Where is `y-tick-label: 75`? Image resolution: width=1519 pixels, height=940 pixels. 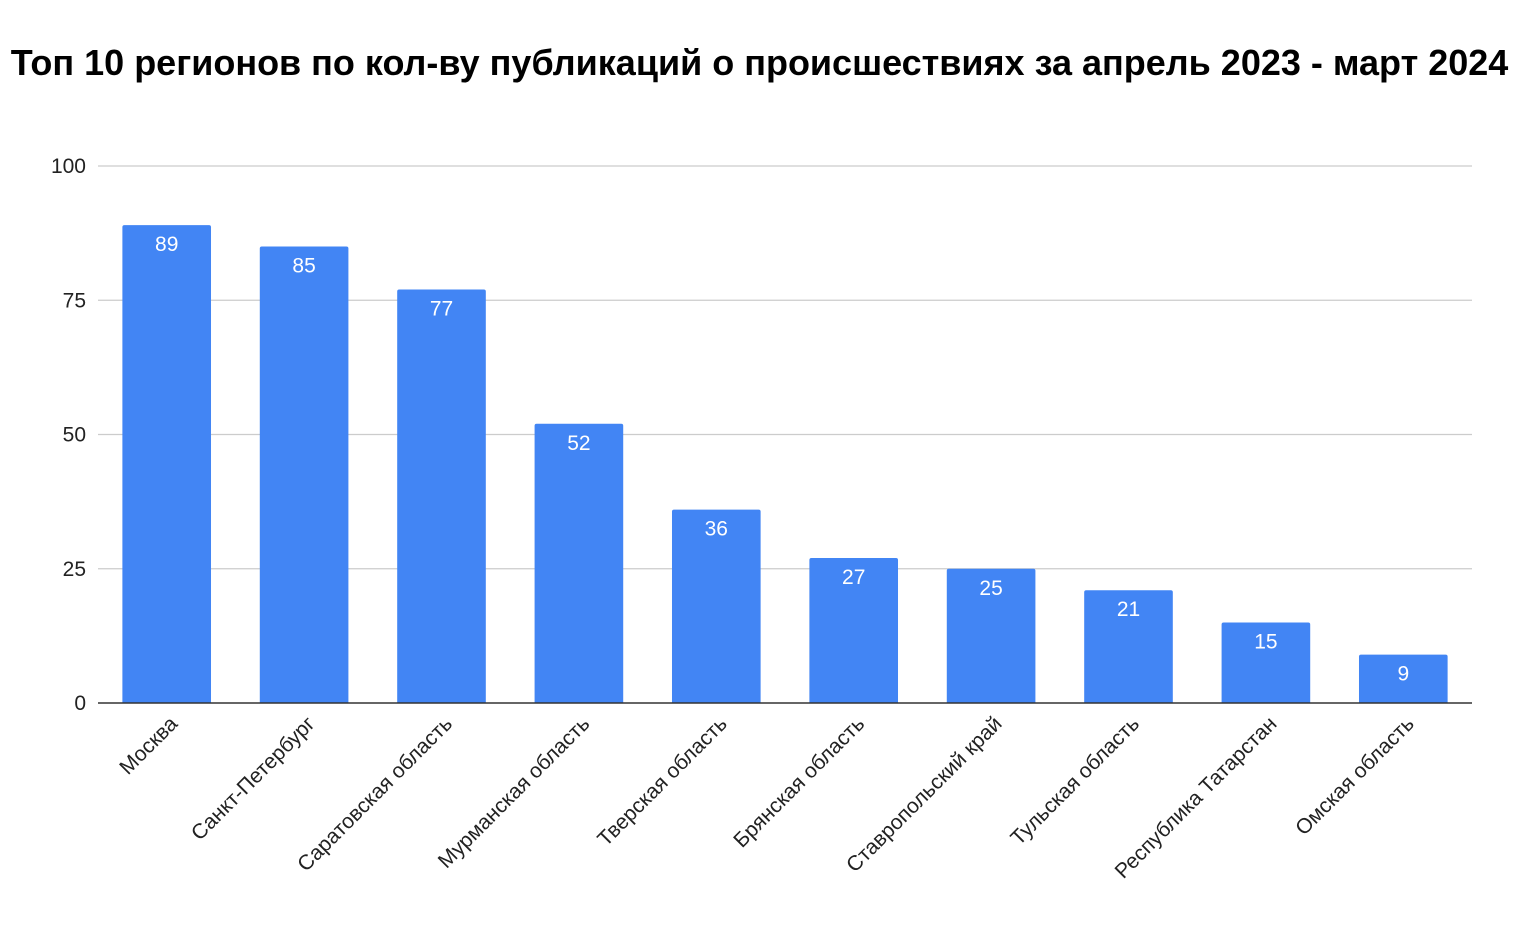 y-tick-label: 75 is located at coordinates (74, 300).